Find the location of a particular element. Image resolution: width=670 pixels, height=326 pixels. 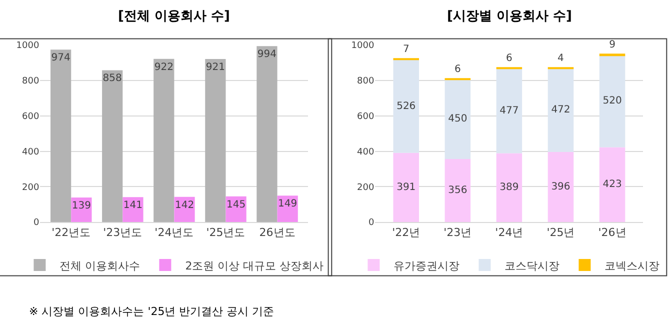

x-tick-label: 26년도 is located at coordinates (277, 233).